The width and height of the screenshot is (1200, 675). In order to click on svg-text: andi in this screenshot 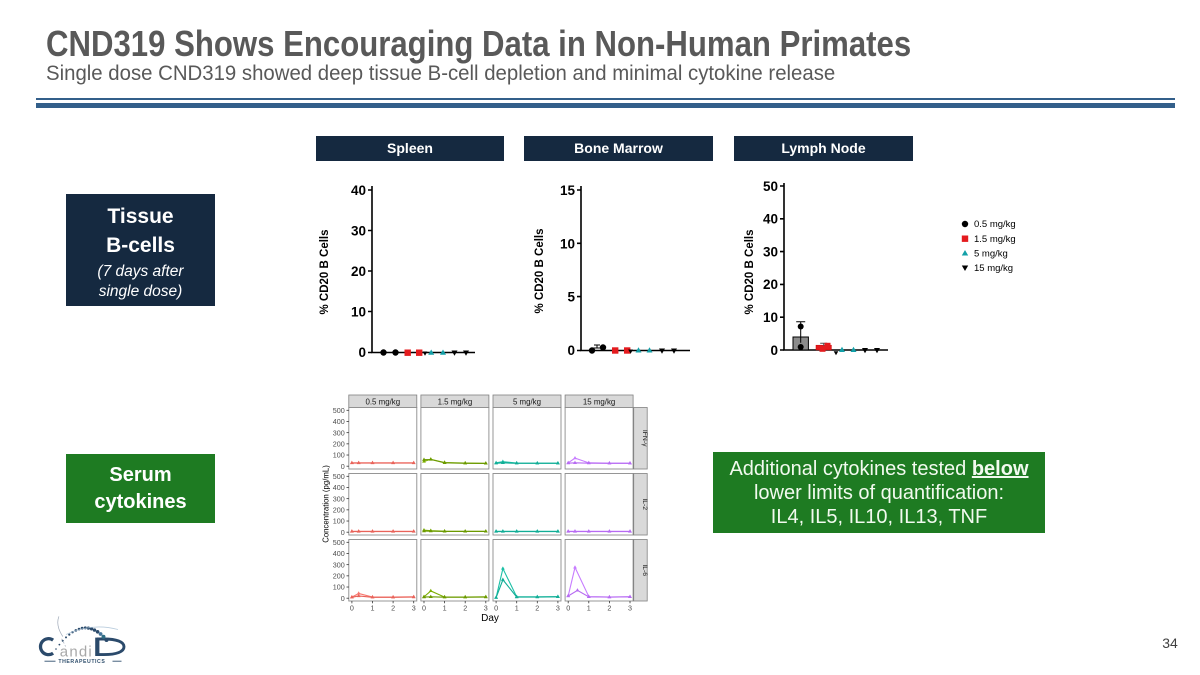, I will do `click(76, 651)`.